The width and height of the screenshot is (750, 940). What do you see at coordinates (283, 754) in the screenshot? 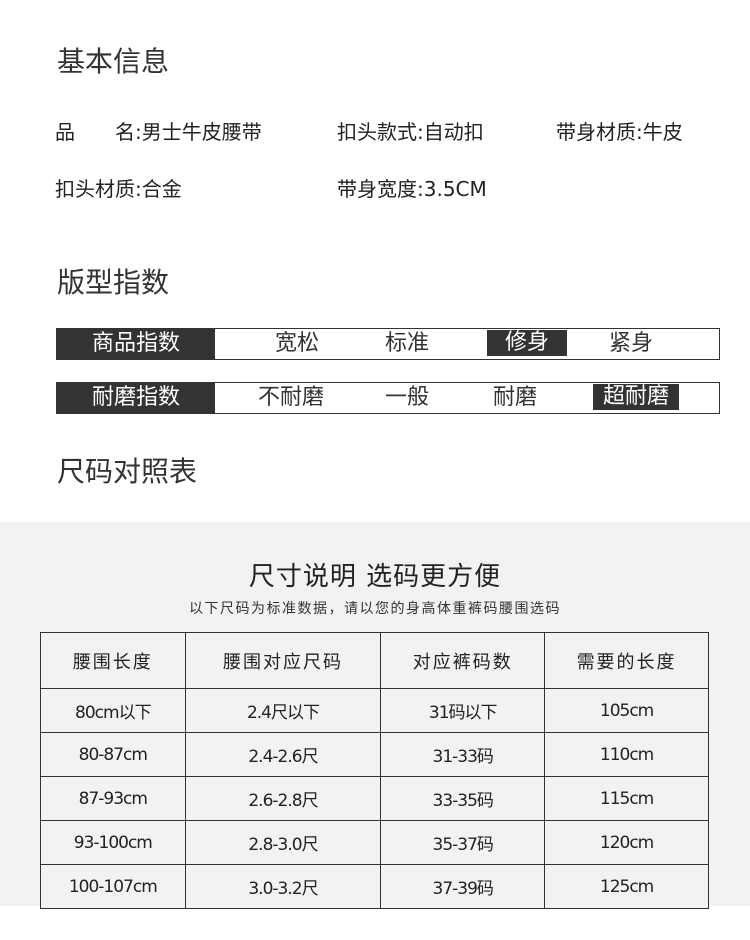
I see `cell: 2.4-2.6尺` at bounding box center [283, 754].